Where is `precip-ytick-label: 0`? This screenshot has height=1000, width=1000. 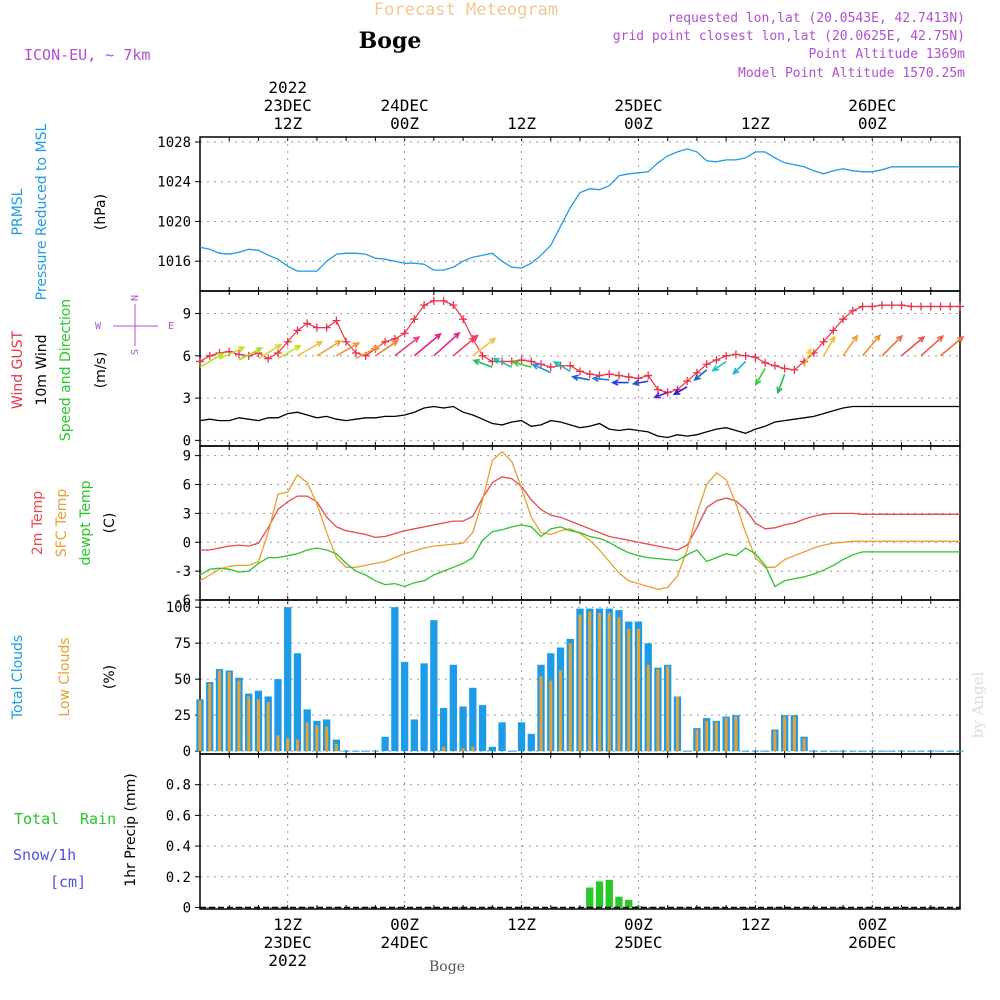 precip-ytick-label: 0 is located at coordinates (187, 908).